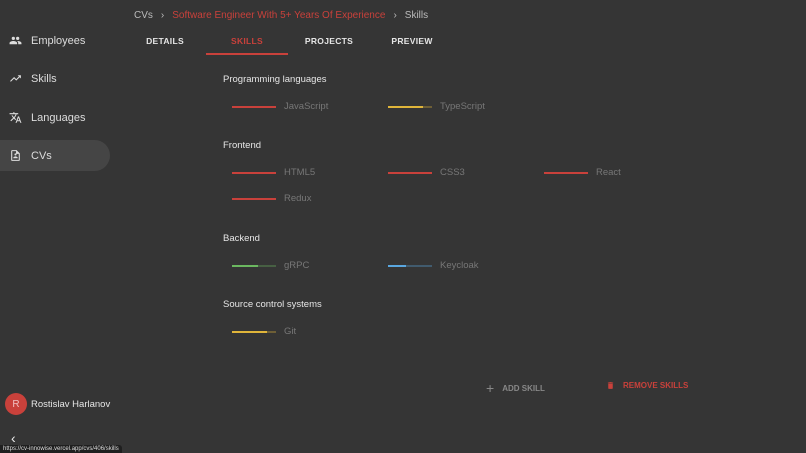 This screenshot has width=806, height=453. I want to click on skill-name: React, so click(608, 172).